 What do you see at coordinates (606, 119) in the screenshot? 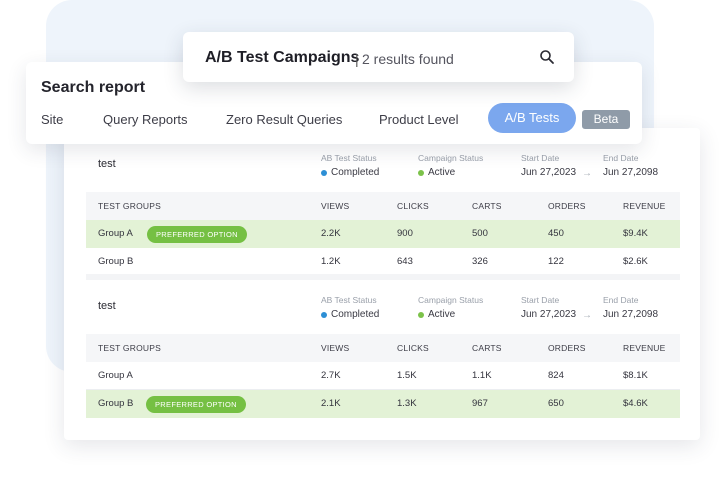
I see `beta-badge: Beta` at bounding box center [606, 119].